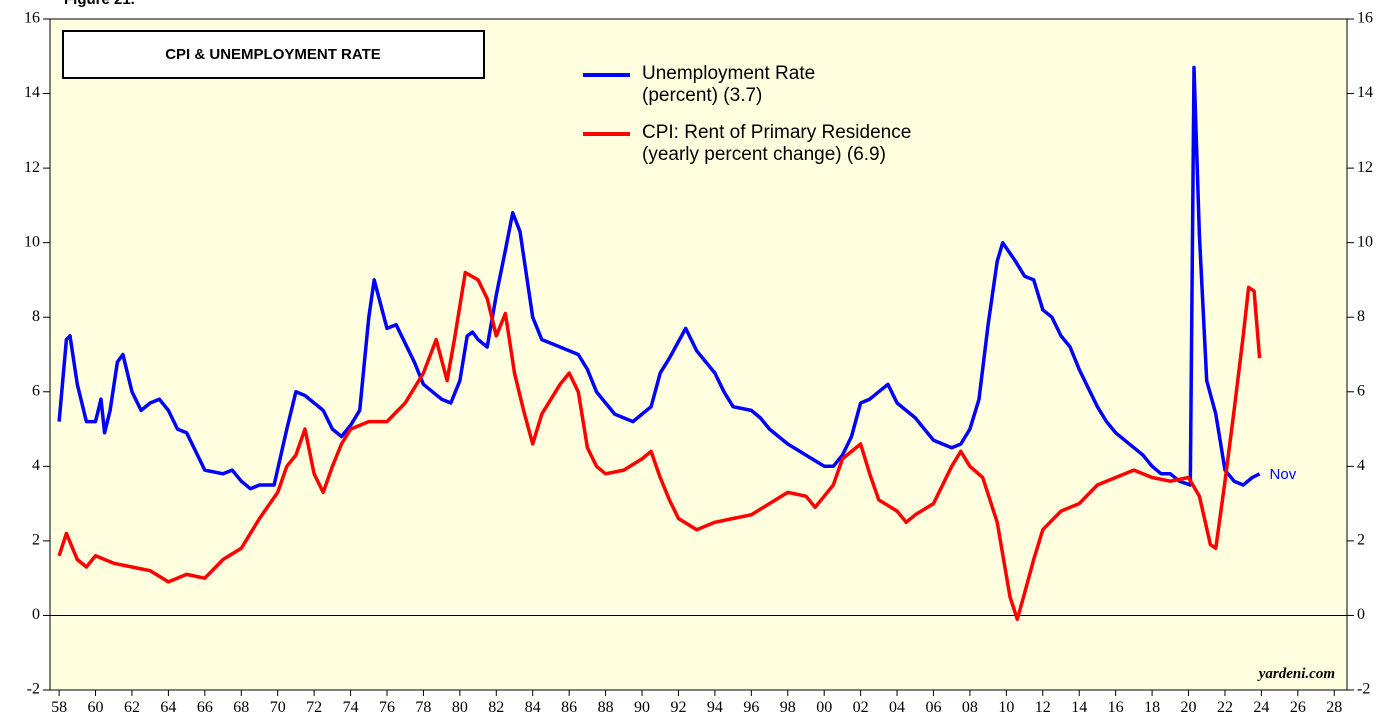 The height and width of the screenshot is (721, 1394). What do you see at coordinates (351, 707) in the screenshot?
I see `x-tick-label: 74` at bounding box center [351, 707].